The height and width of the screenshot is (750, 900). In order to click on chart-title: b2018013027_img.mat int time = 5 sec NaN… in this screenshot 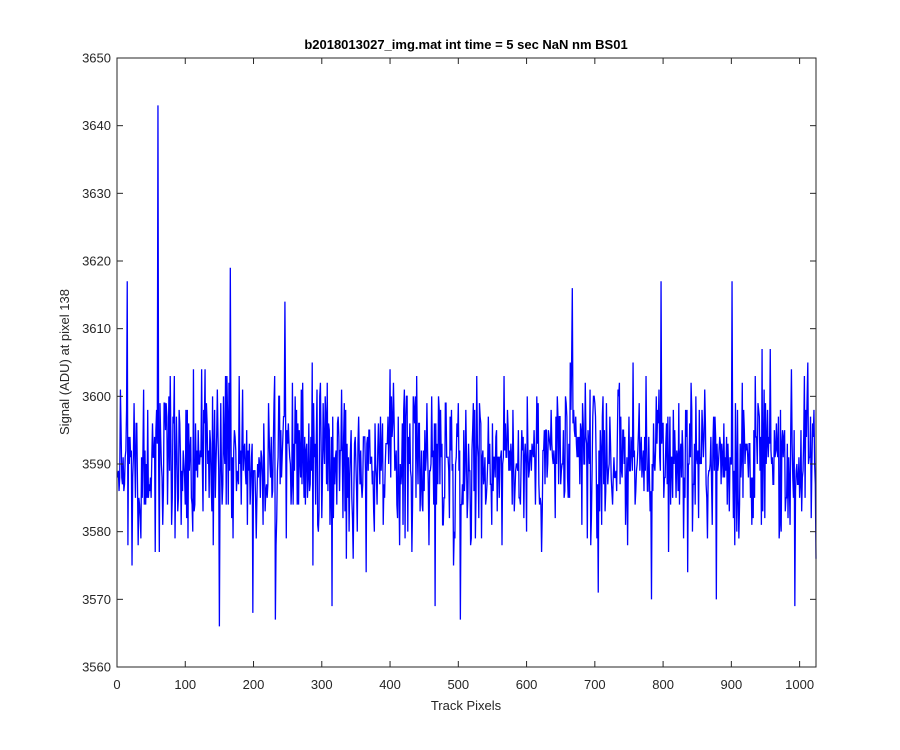, I will do `click(465, 44)`.